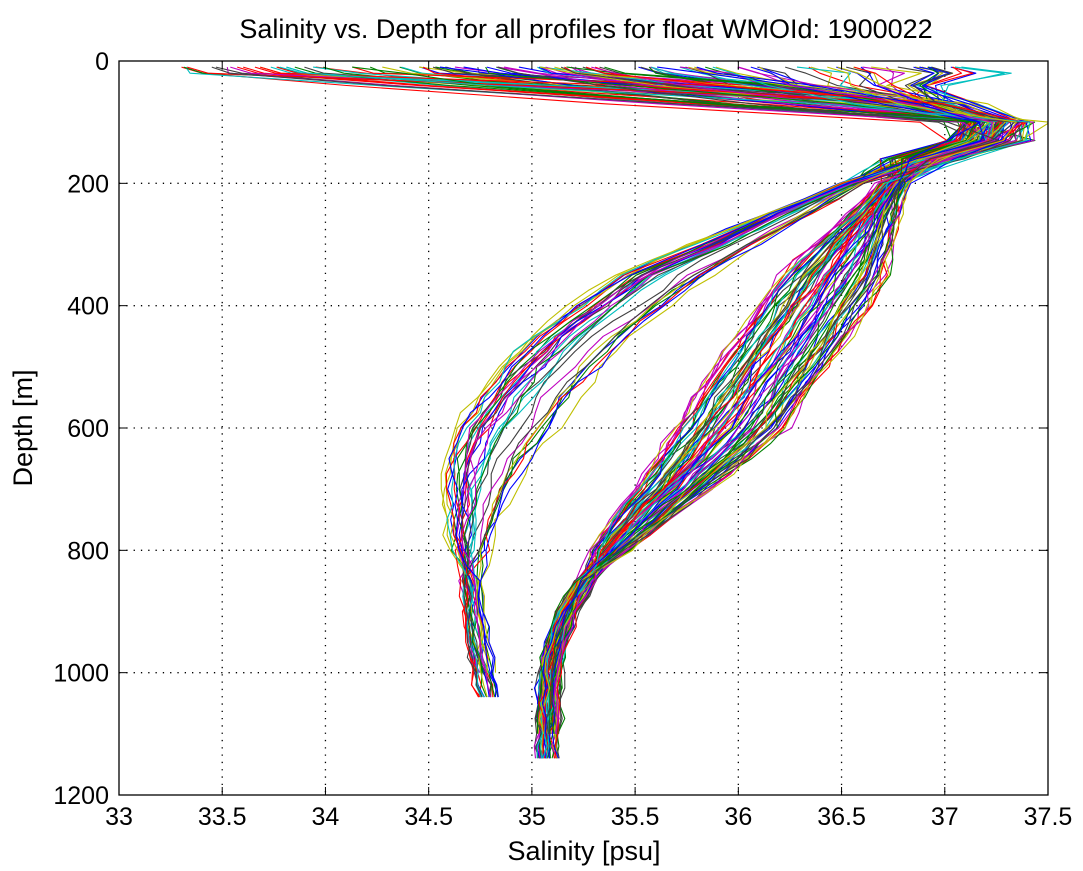 The image size is (1083, 871). I want to click on y-tick-label: 400, so click(88, 307).